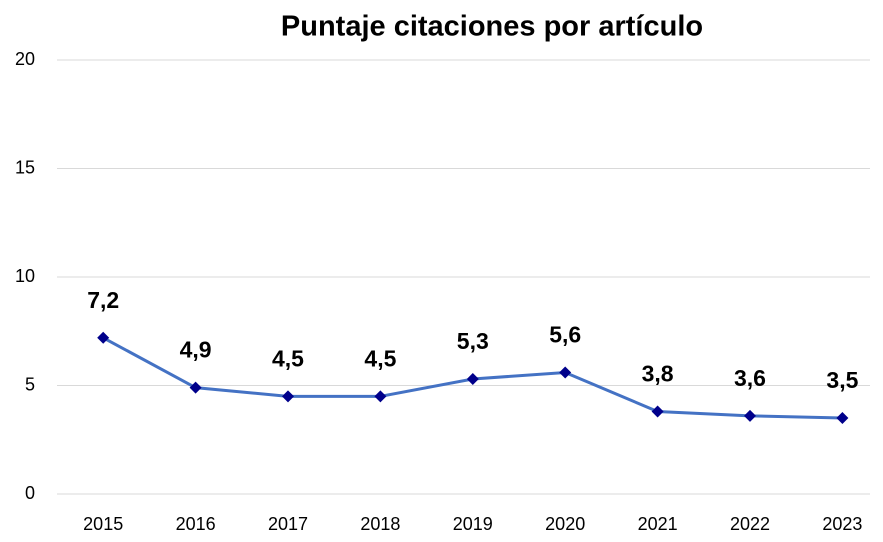 The width and height of the screenshot is (883, 542). Describe the element at coordinates (492, 27) in the screenshot. I see `chart-title: Puntaje citaciones por artículo` at that location.